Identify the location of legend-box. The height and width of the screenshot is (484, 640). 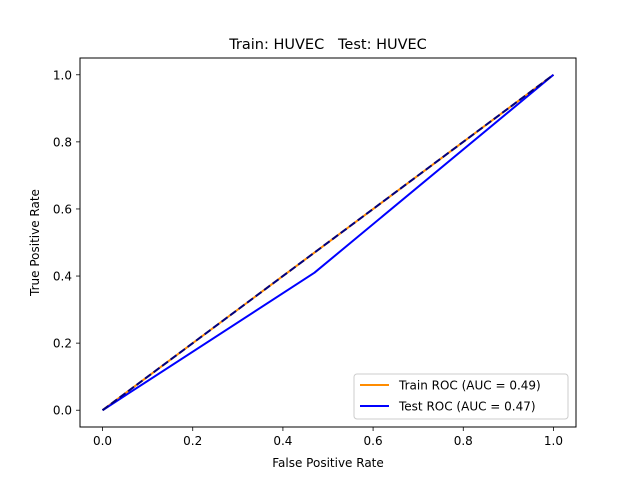
(461, 396).